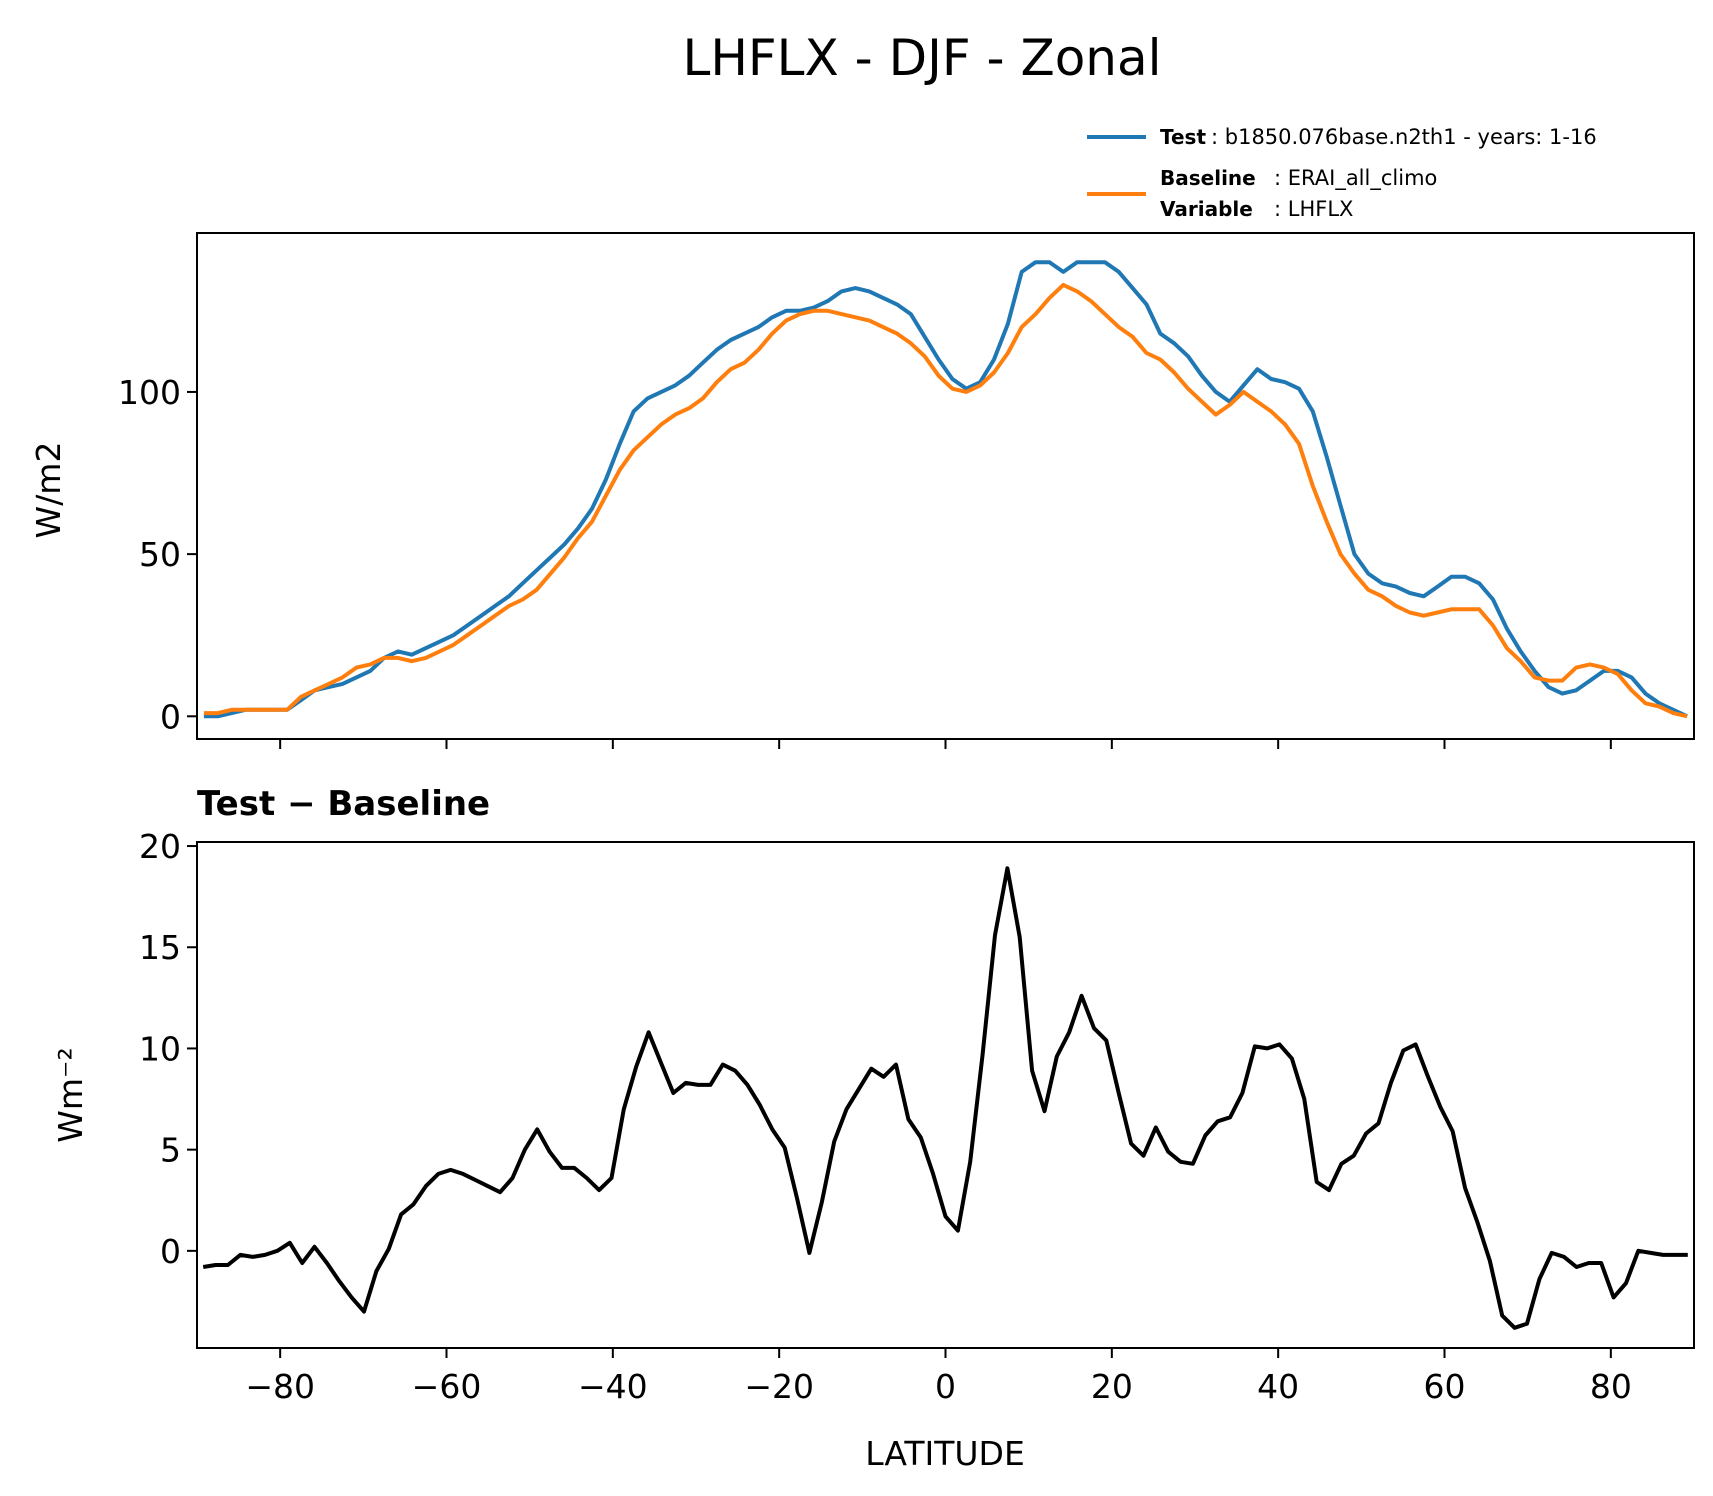 This screenshot has height=1496, width=1713. Describe the element at coordinates (447, 1386) in the screenshot. I see `xtick-label: −60` at that location.